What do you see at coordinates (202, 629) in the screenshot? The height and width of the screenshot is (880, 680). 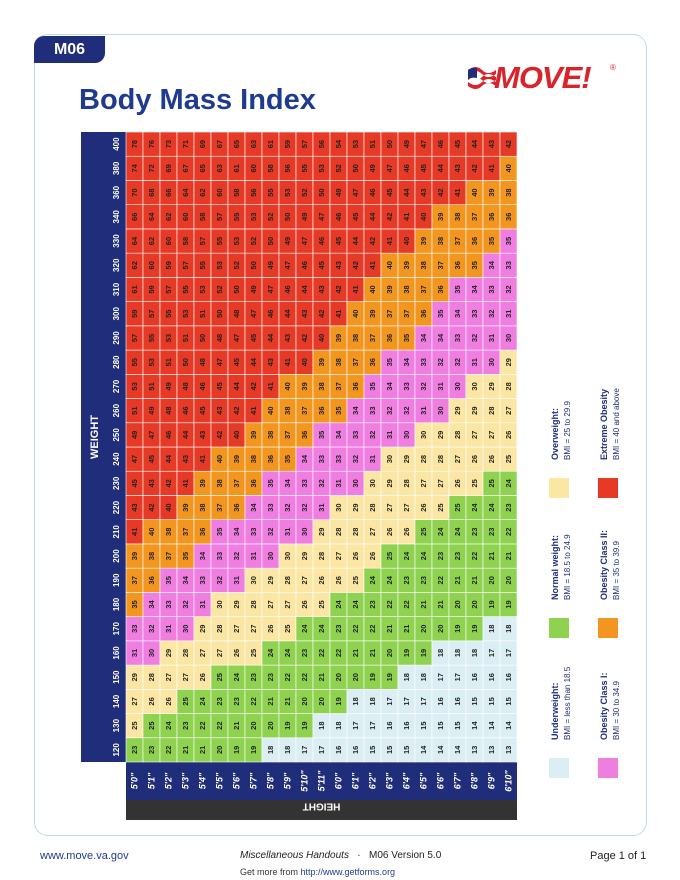 I see `bmi-value: 29` at bounding box center [202, 629].